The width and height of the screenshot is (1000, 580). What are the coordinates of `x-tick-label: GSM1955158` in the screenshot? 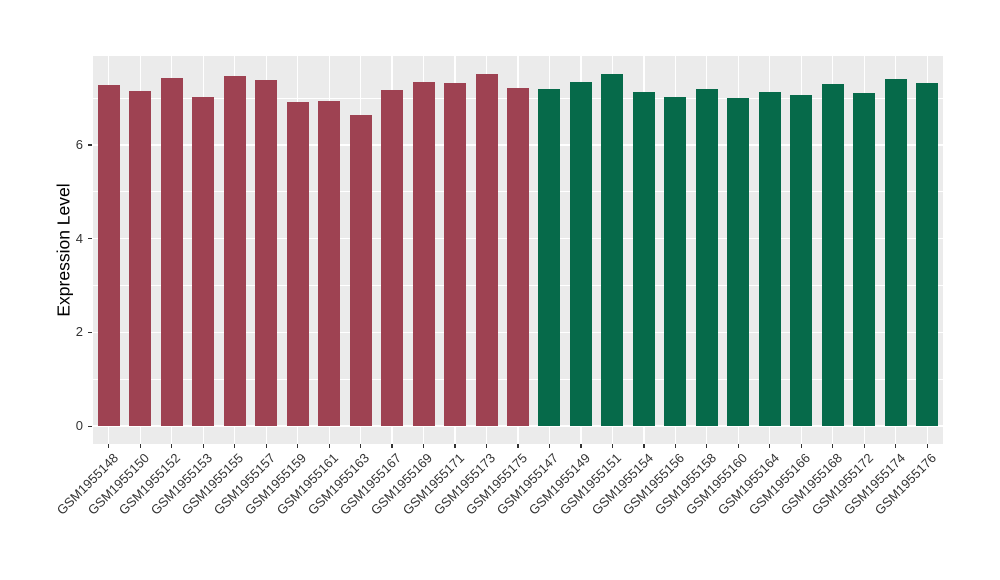 It's located at (685, 484).